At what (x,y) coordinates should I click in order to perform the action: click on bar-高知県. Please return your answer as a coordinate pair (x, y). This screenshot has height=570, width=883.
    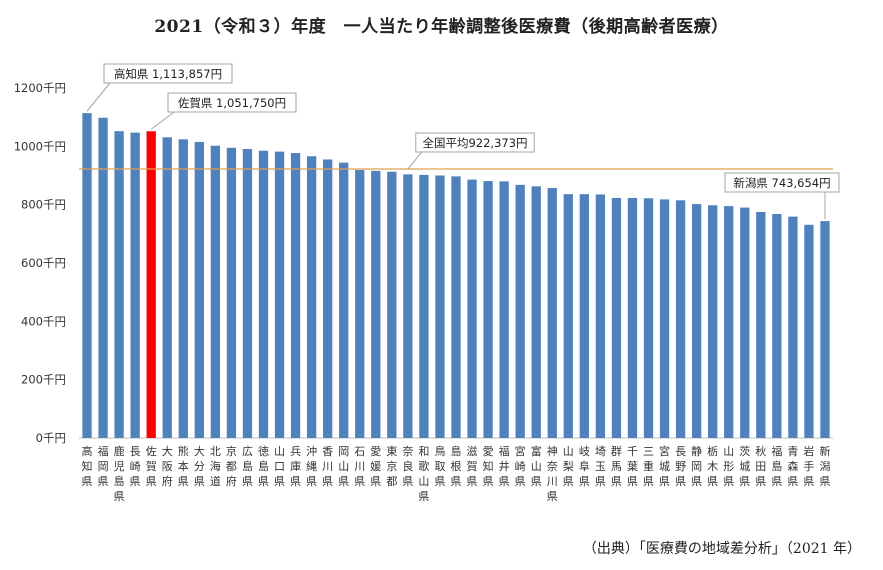
    Looking at the image, I should click on (87, 276).